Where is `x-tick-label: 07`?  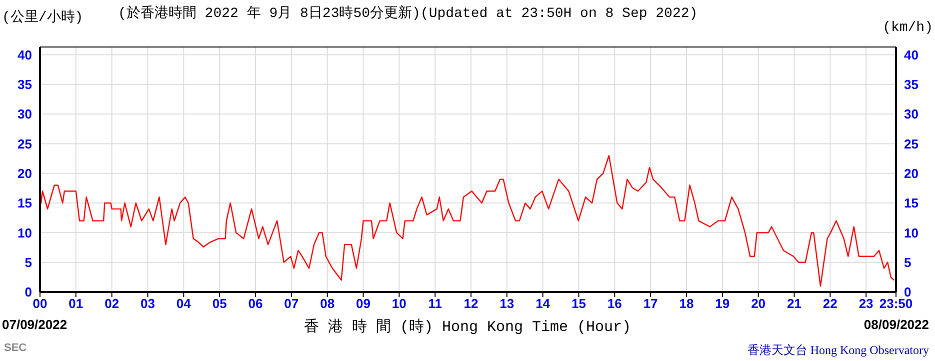 x-tick-label: 07 is located at coordinates (291, 304).